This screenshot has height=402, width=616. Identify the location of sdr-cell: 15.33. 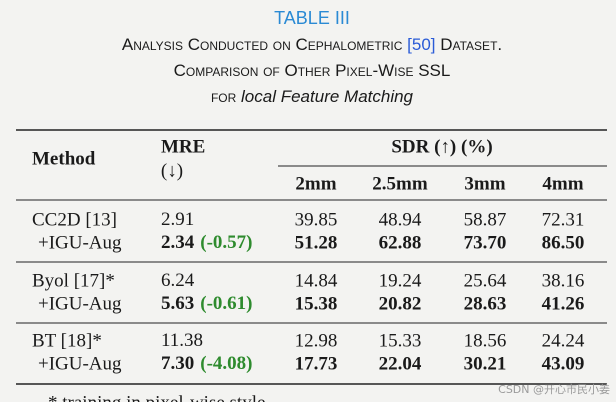
(400, 340).